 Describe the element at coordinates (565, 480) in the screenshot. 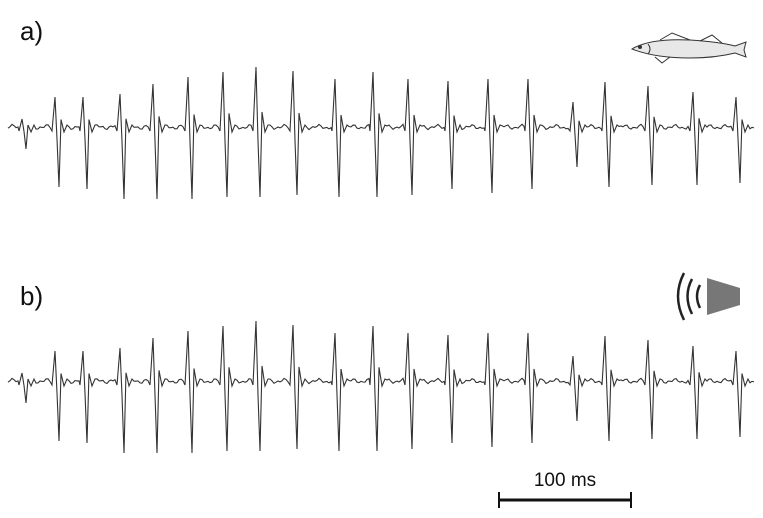

I see `scale-bar-label: 100 ms` at that location.